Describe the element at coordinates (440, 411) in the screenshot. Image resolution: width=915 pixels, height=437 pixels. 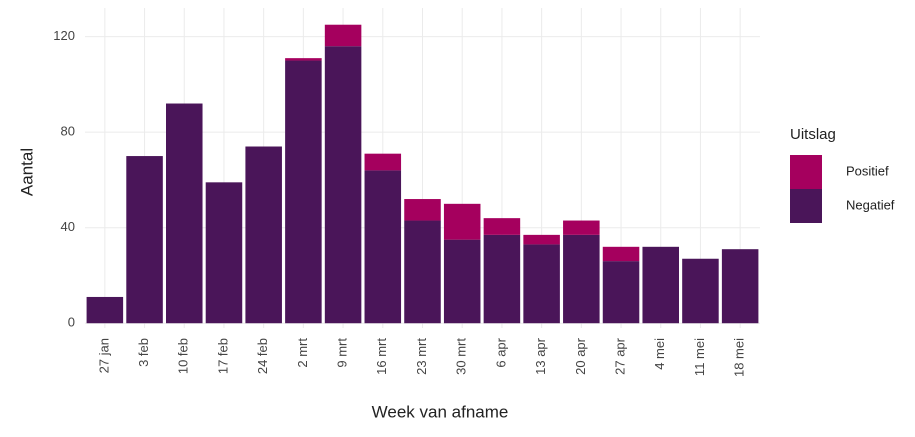
I see `x-axis-title: Week van afname` at that location.